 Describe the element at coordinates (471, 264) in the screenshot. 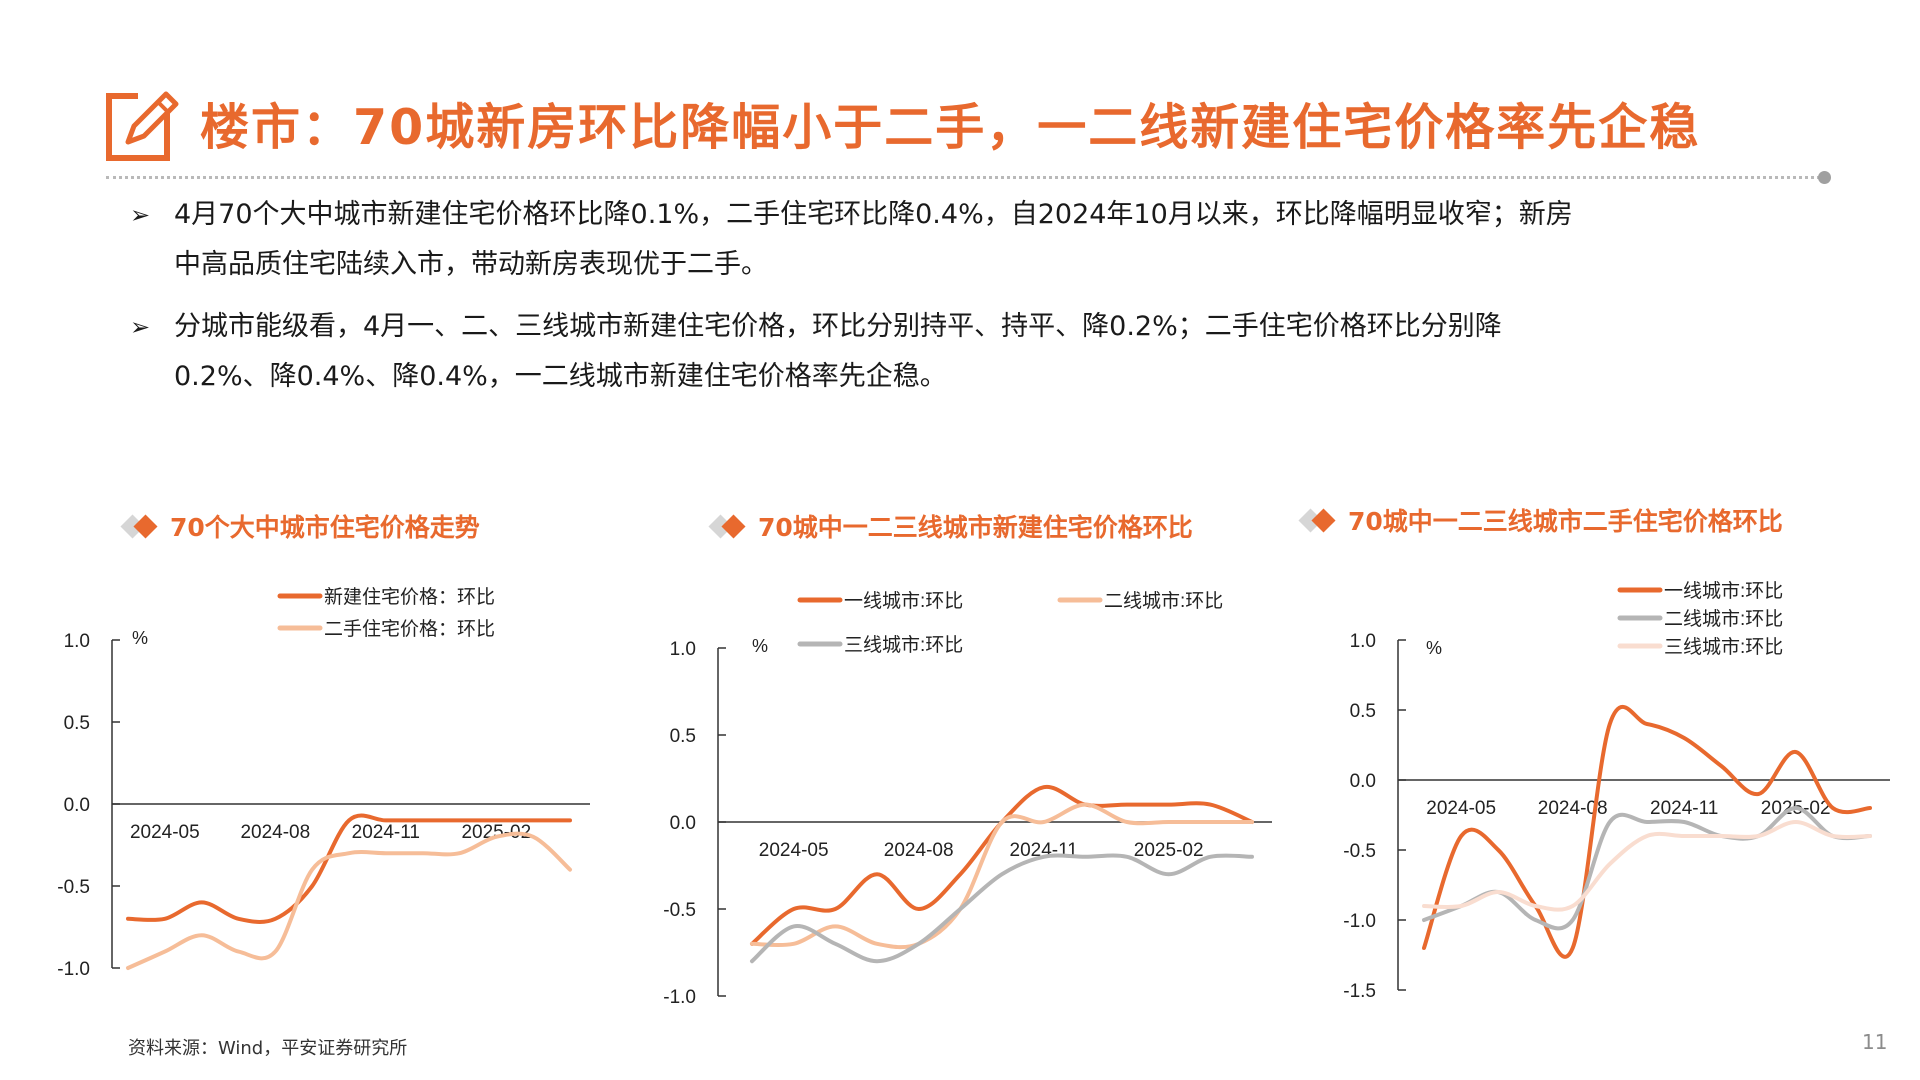

I see `bullet-line: 中高品质住宅陆续入市，带动新房表现优于二手。` at that location.